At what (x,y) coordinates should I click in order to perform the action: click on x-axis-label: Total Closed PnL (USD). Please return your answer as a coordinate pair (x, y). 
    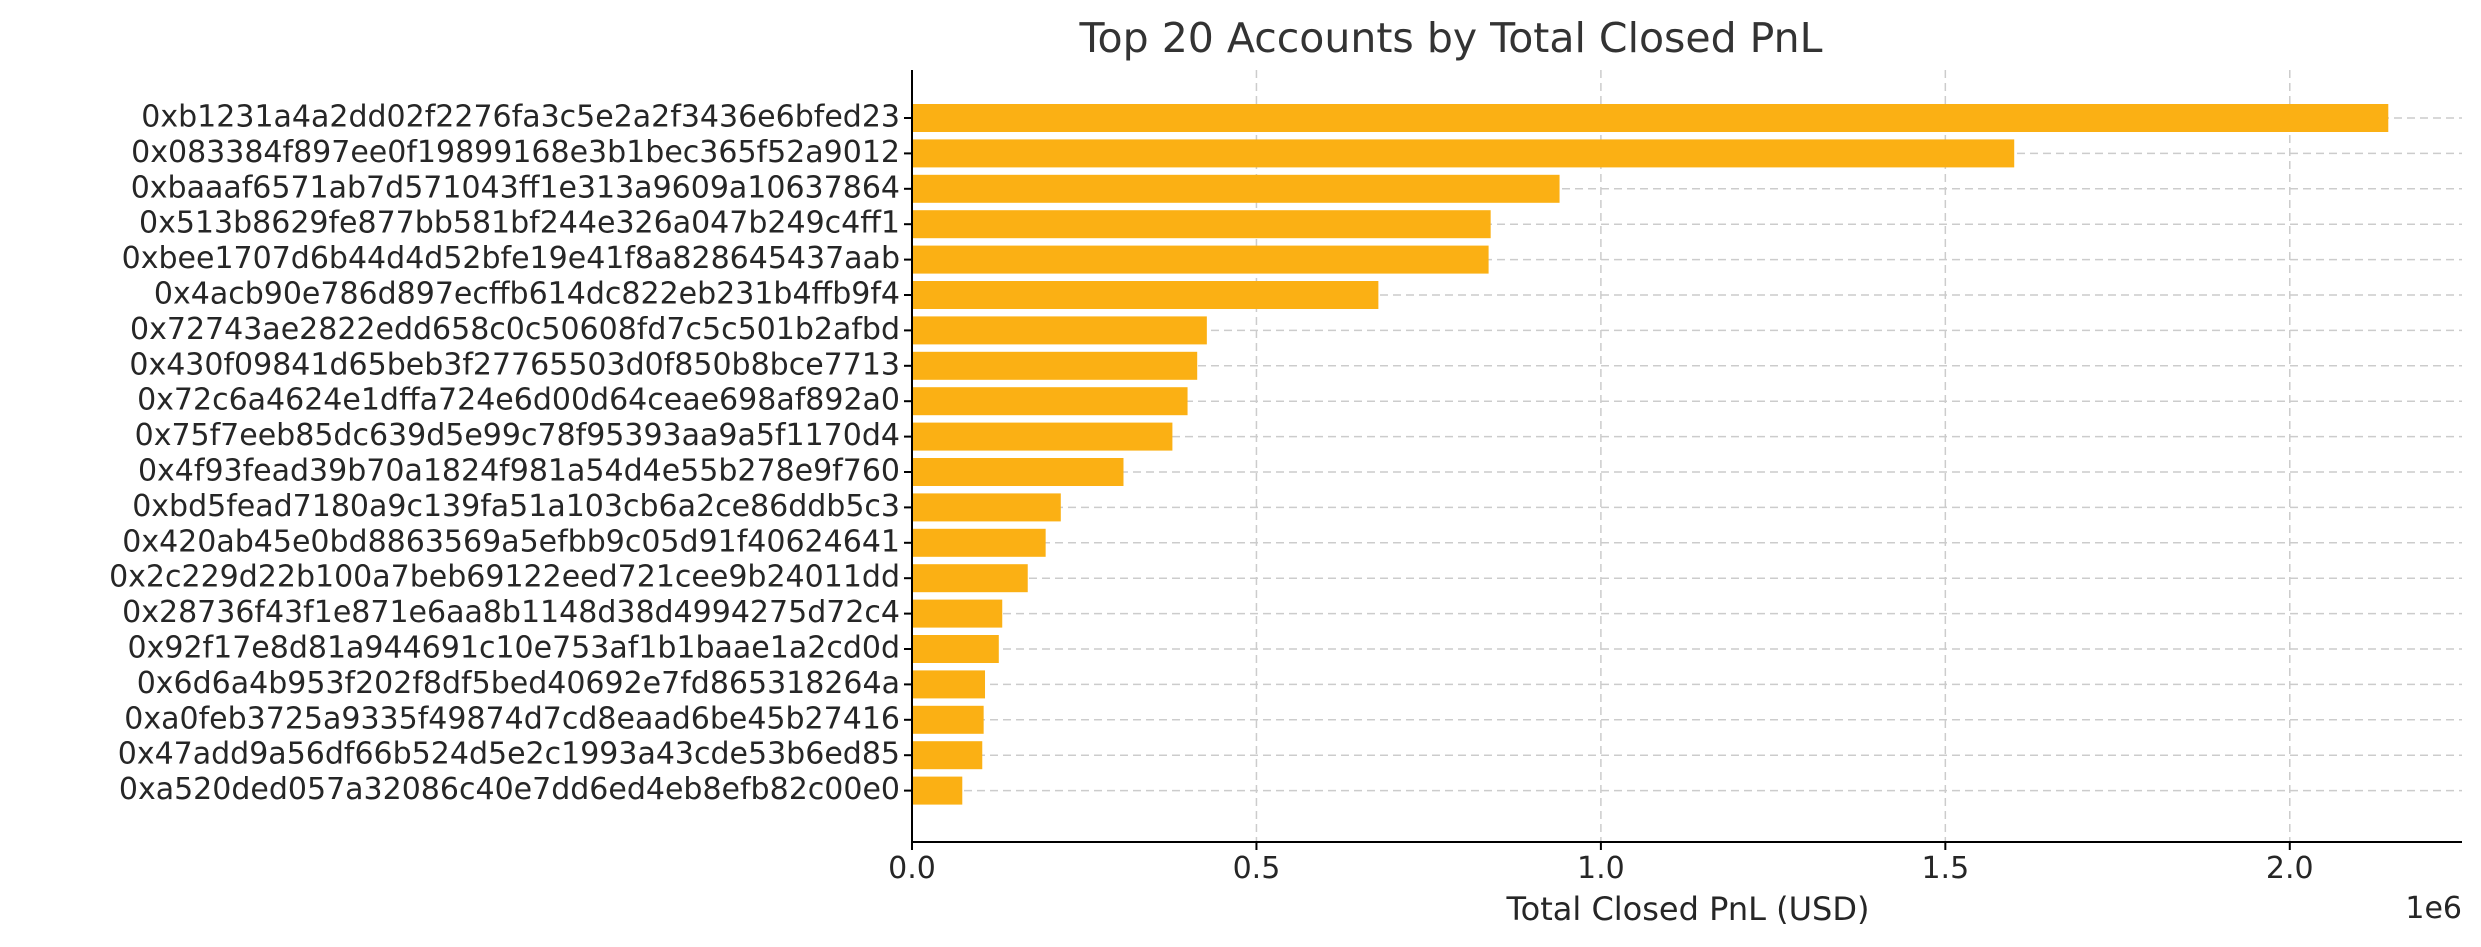
    Looking at the image, I should click on (1688, 909).